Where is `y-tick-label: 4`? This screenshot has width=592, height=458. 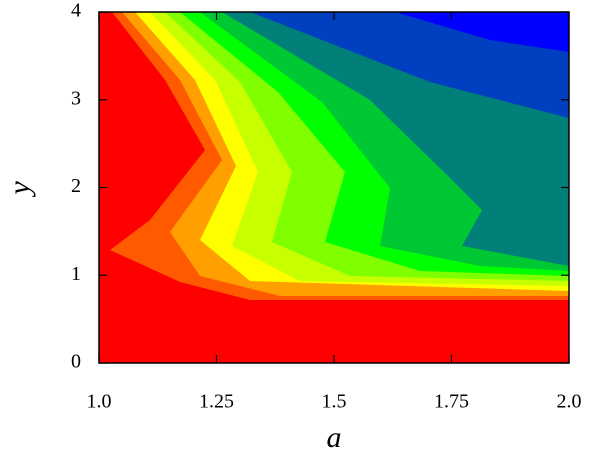 y-tick-label: 4 is located at coordinates (76, 11).